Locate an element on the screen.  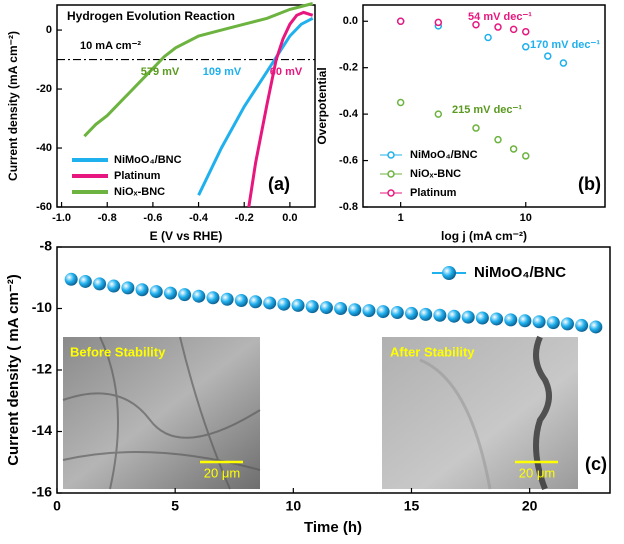
annotation: (c) is located at coordinates (596, 464).